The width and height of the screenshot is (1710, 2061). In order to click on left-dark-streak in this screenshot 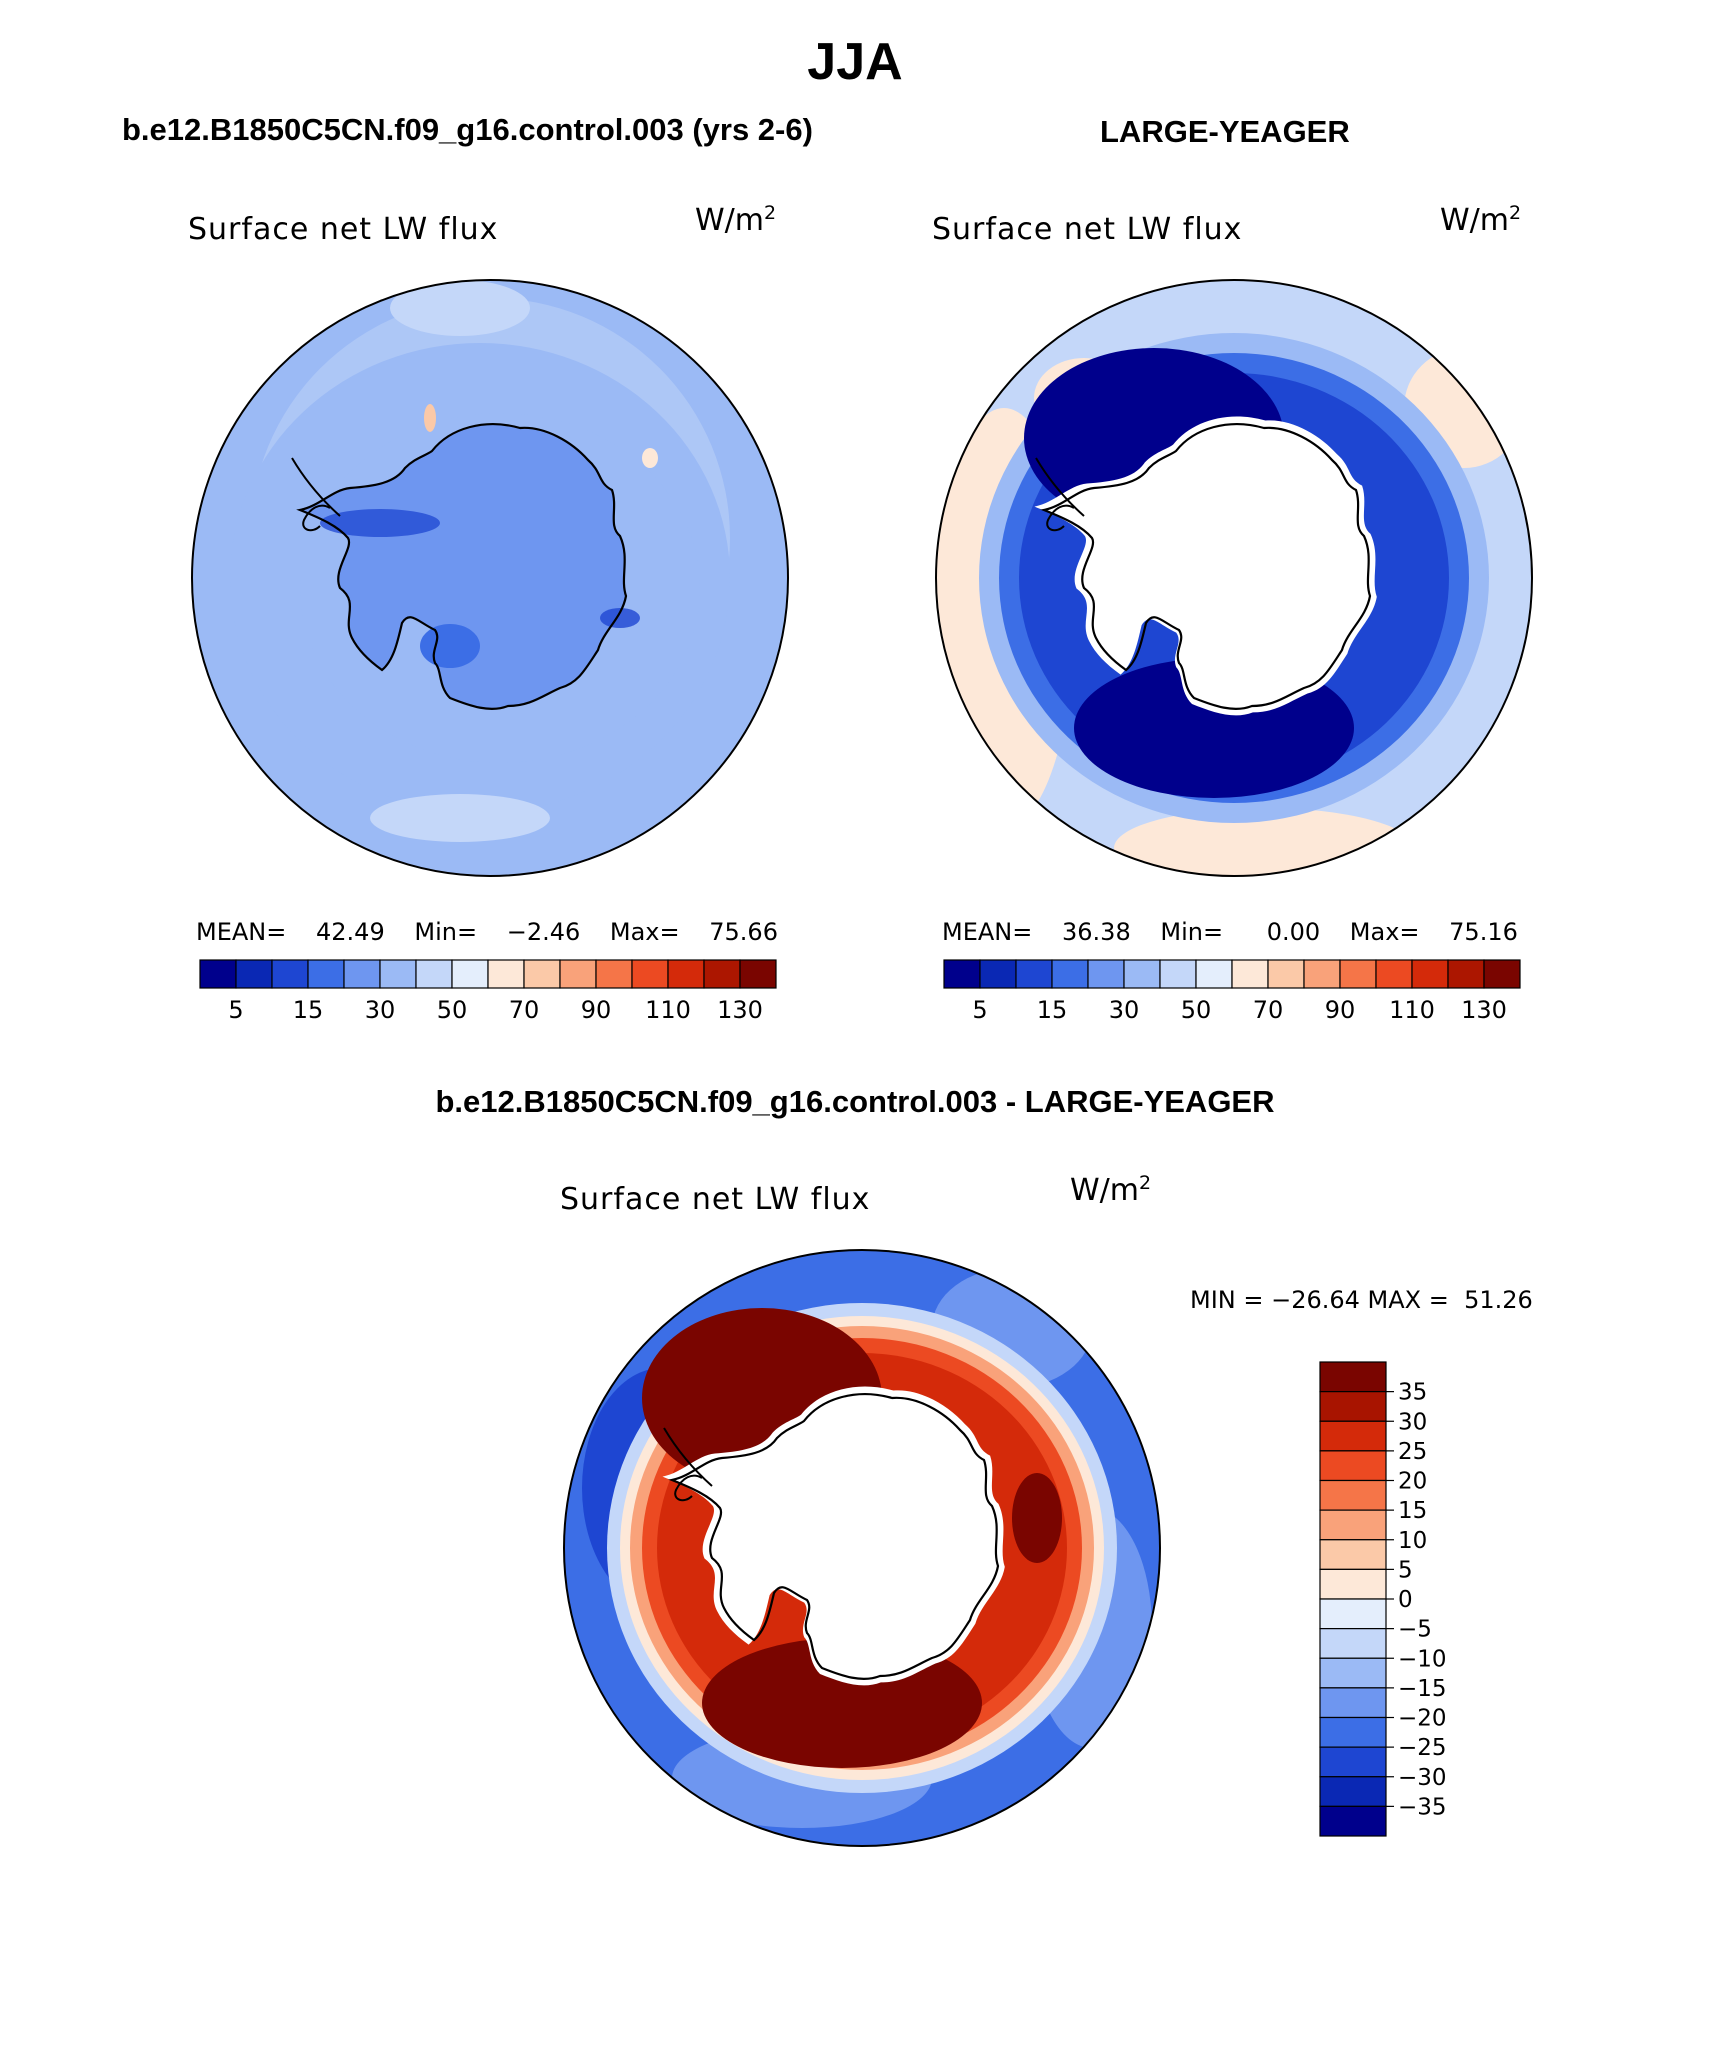, I will do `click(380, 523)`.